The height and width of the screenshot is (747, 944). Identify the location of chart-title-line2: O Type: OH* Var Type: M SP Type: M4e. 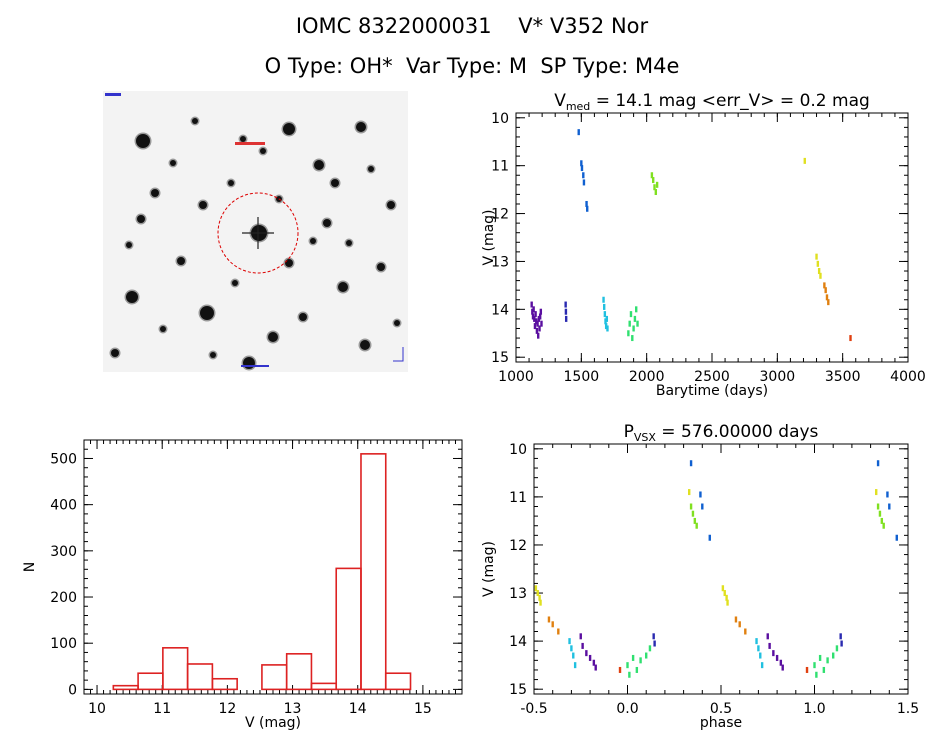
(472, 66).